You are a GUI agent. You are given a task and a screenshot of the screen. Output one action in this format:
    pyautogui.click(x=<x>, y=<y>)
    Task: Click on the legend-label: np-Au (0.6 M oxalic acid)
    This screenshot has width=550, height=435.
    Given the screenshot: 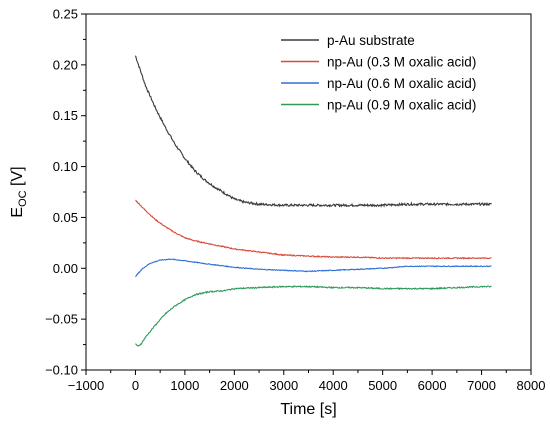 What is the action you would take?
    pyautogui.click(x=401, y=83)
    